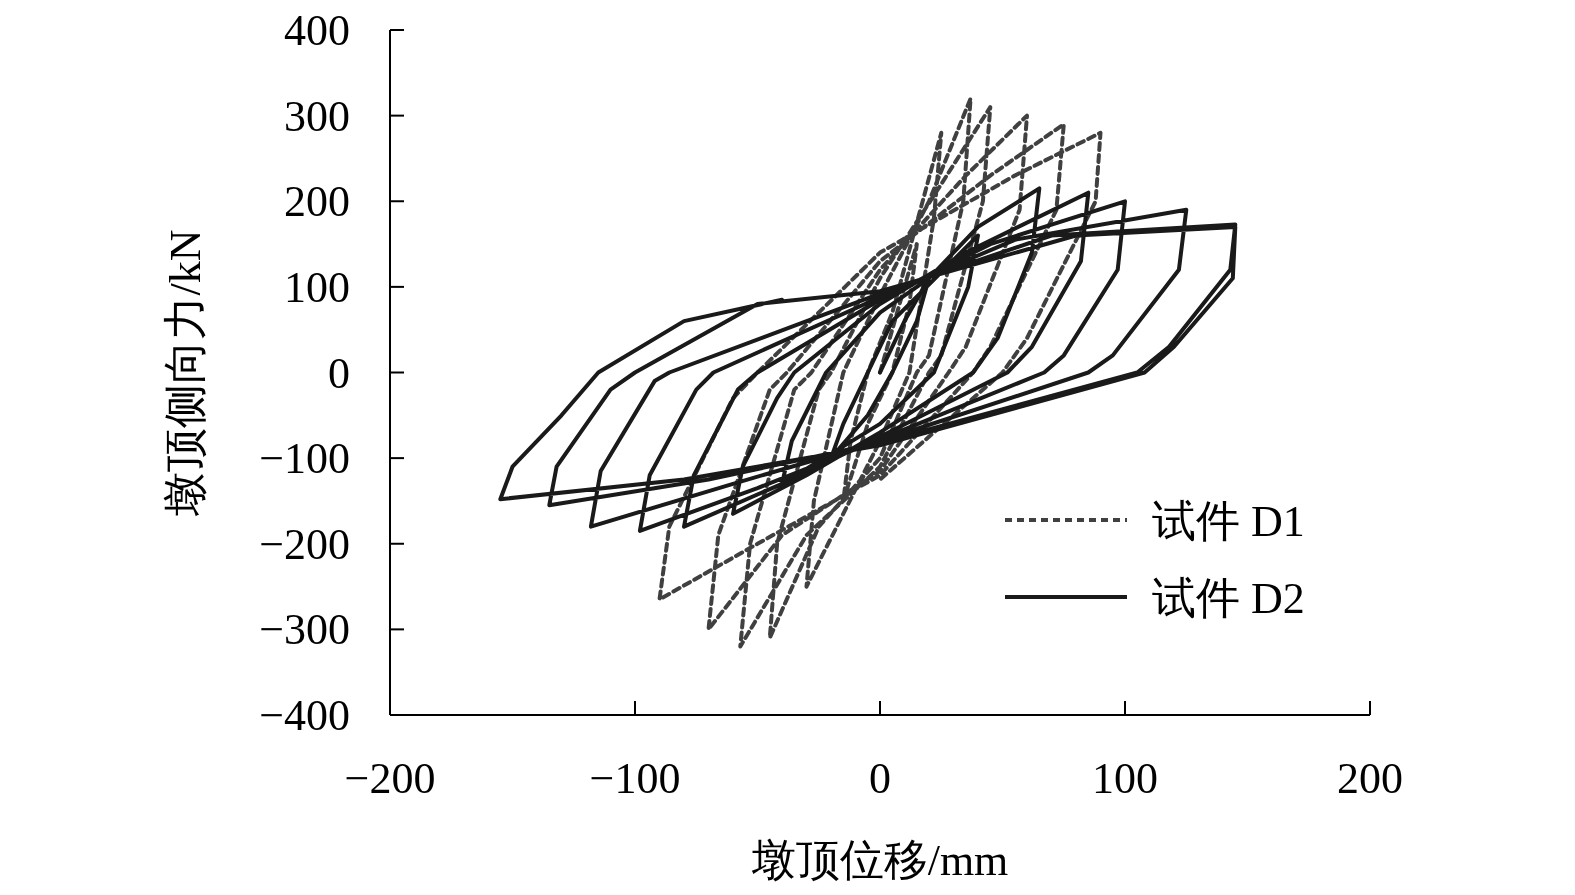 This screenshot has width=1575, height=895. Describe the element at coordinates (304, 630) in the screenshot. I see `y-tick-label: −300` at that location.